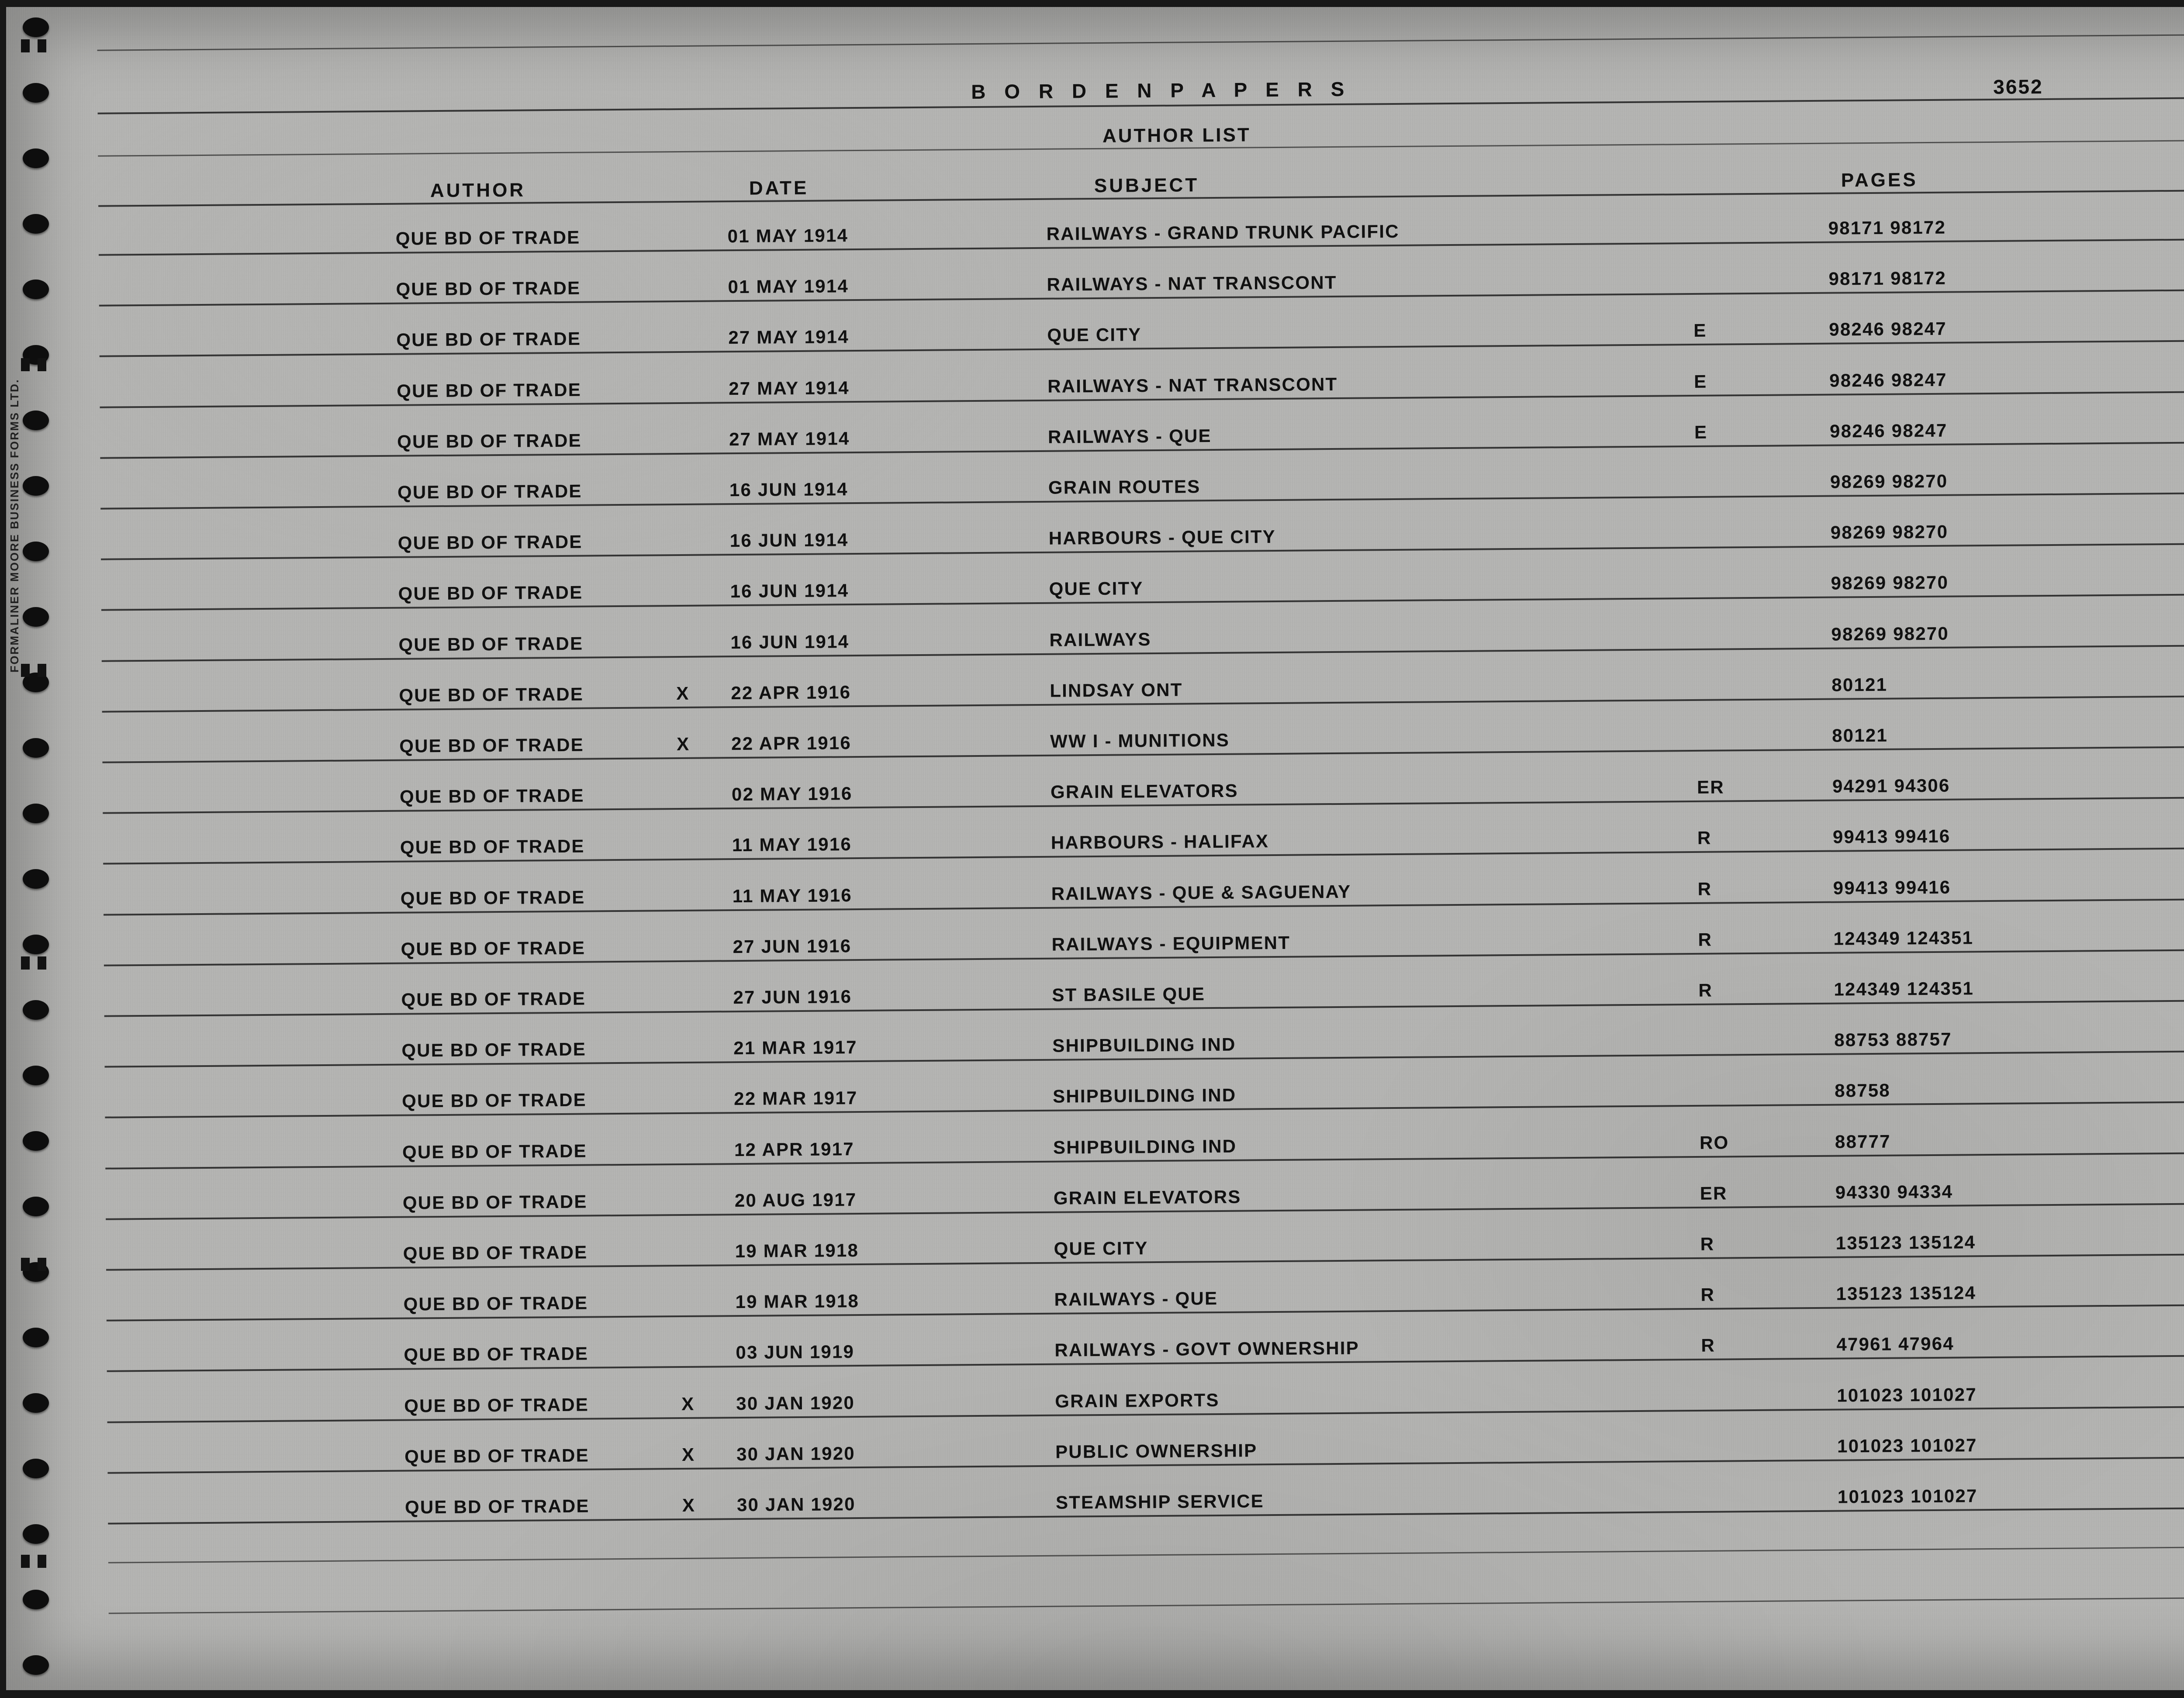 This screenshot has height=1698, width=2184. What do you see at coordinates (1223, 232) in the screenshot?
I see `cell-subject: RAILWAYS - GRAND TRUNK PACIFIC` at bounding box center [1223, 232].